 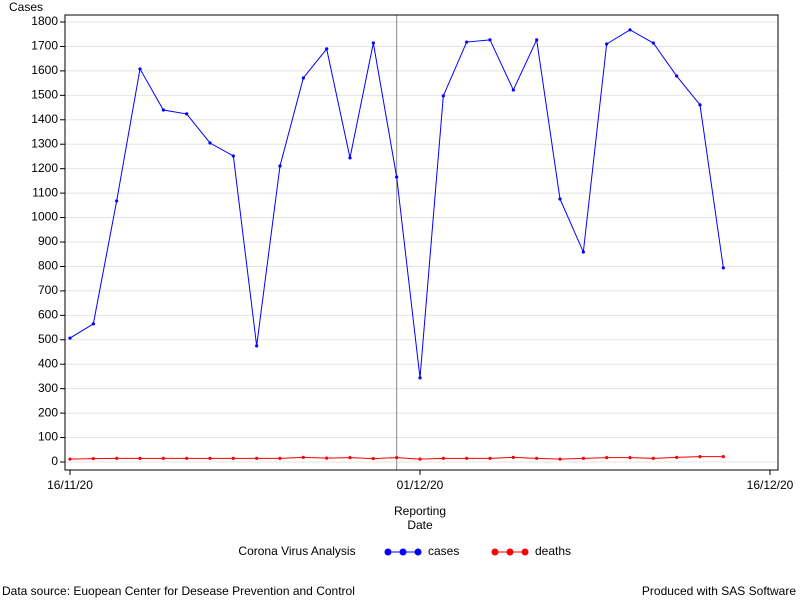 I want to click on x-axis-label: Reporting, so click(x=420, y=511).